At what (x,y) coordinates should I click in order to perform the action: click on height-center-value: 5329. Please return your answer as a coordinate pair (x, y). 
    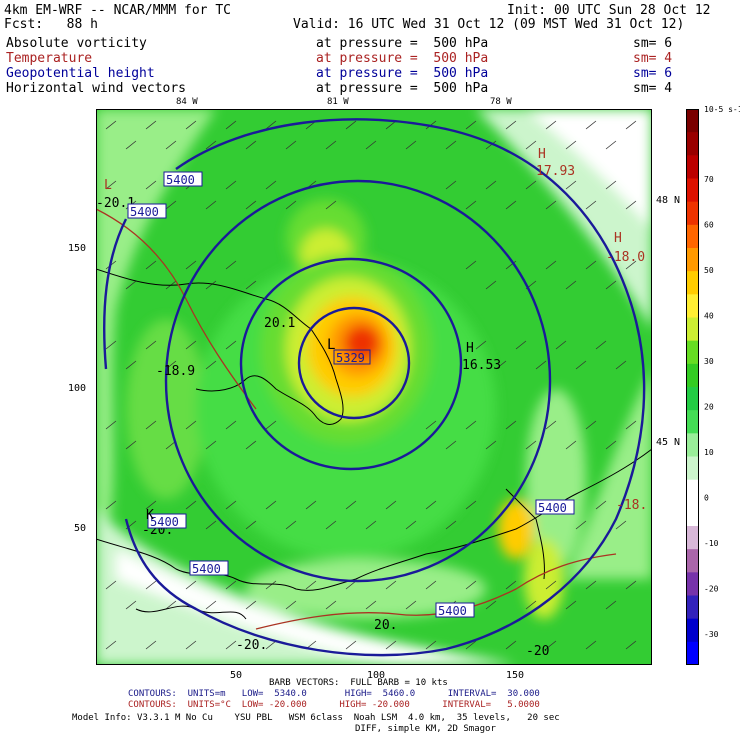
    Looking at the image, I should click on (350, 358).